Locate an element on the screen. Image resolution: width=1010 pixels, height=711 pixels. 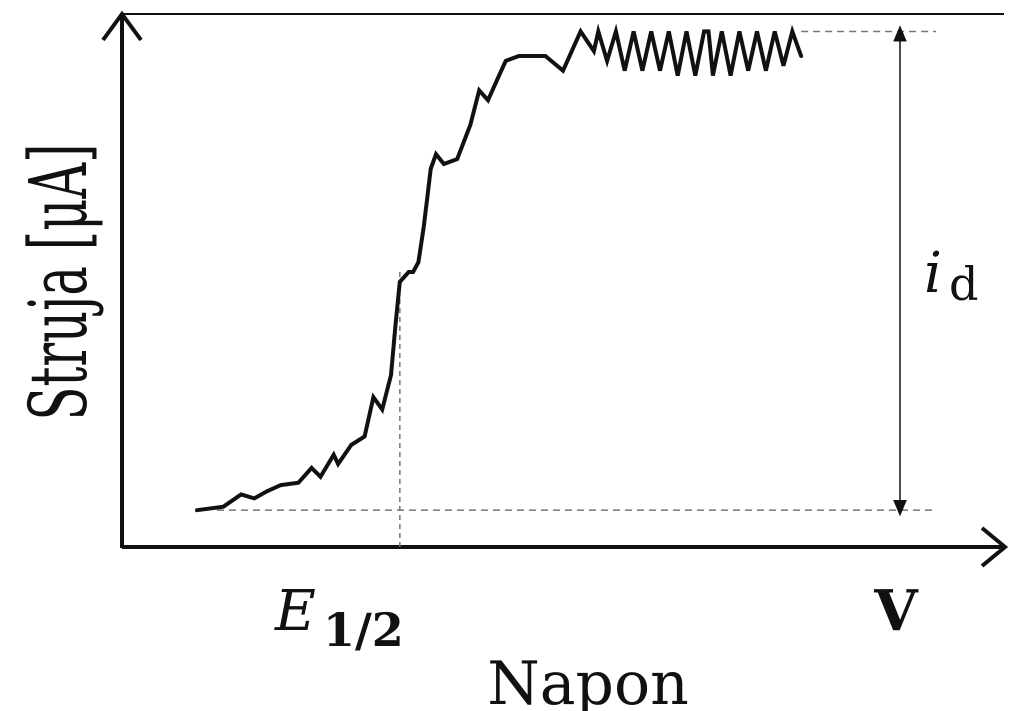
diffusion-current-subscript: d is located at coordinates (963, 284).